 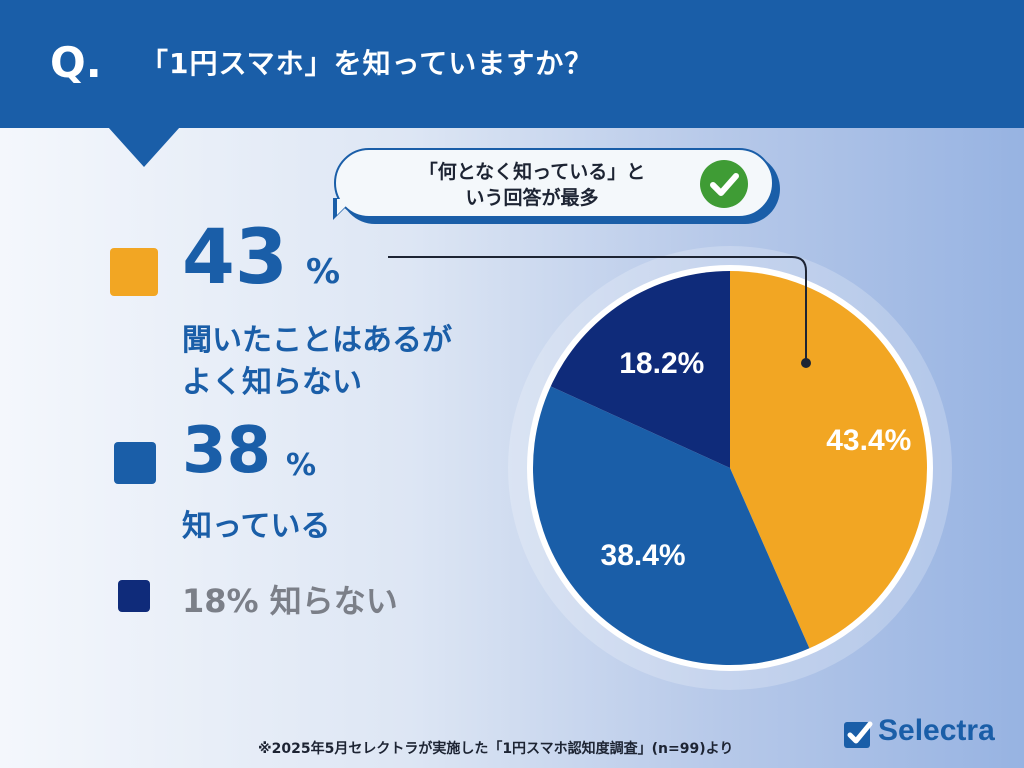 What do you see at coordinates (345, 207) in the screenshot?
I see `callout-tail-inner` at bounding box center [345, 207].